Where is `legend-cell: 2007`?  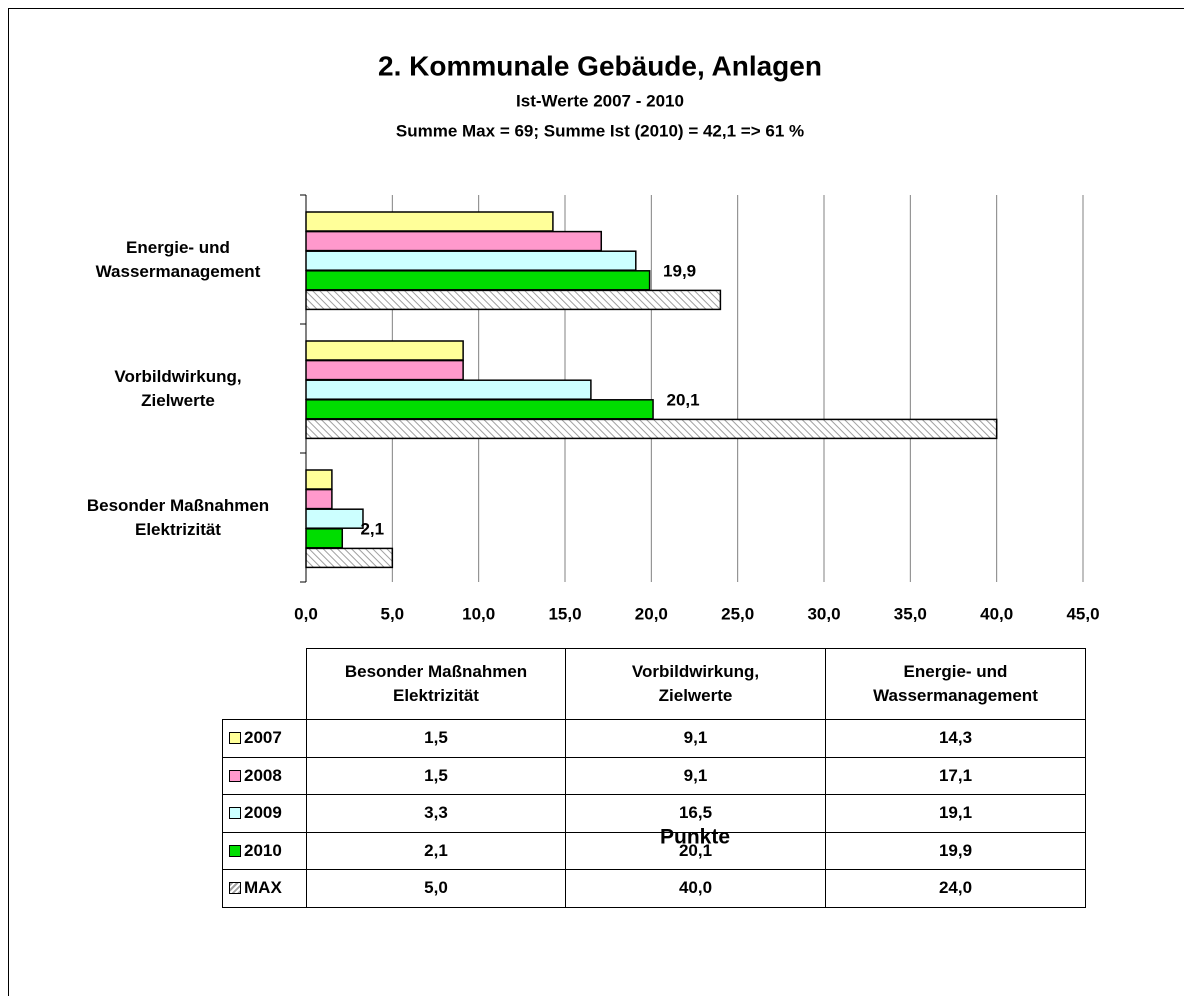 legend-cell: 2007 is located at coordinates (264, 738).